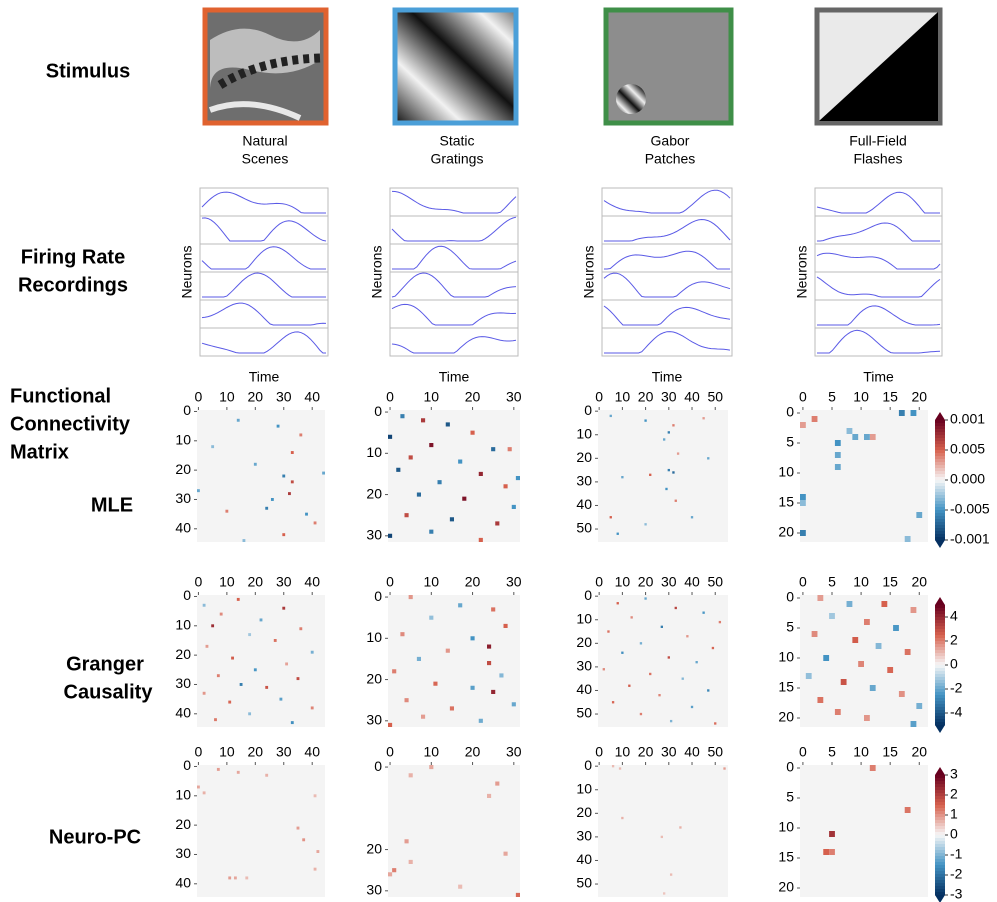 The height and width of the screenshot is (902, 997). What do you see at coordinates (584, 713) in the screenshot?
I see `y-tick-label: 50` at bounding box center [584, 713].